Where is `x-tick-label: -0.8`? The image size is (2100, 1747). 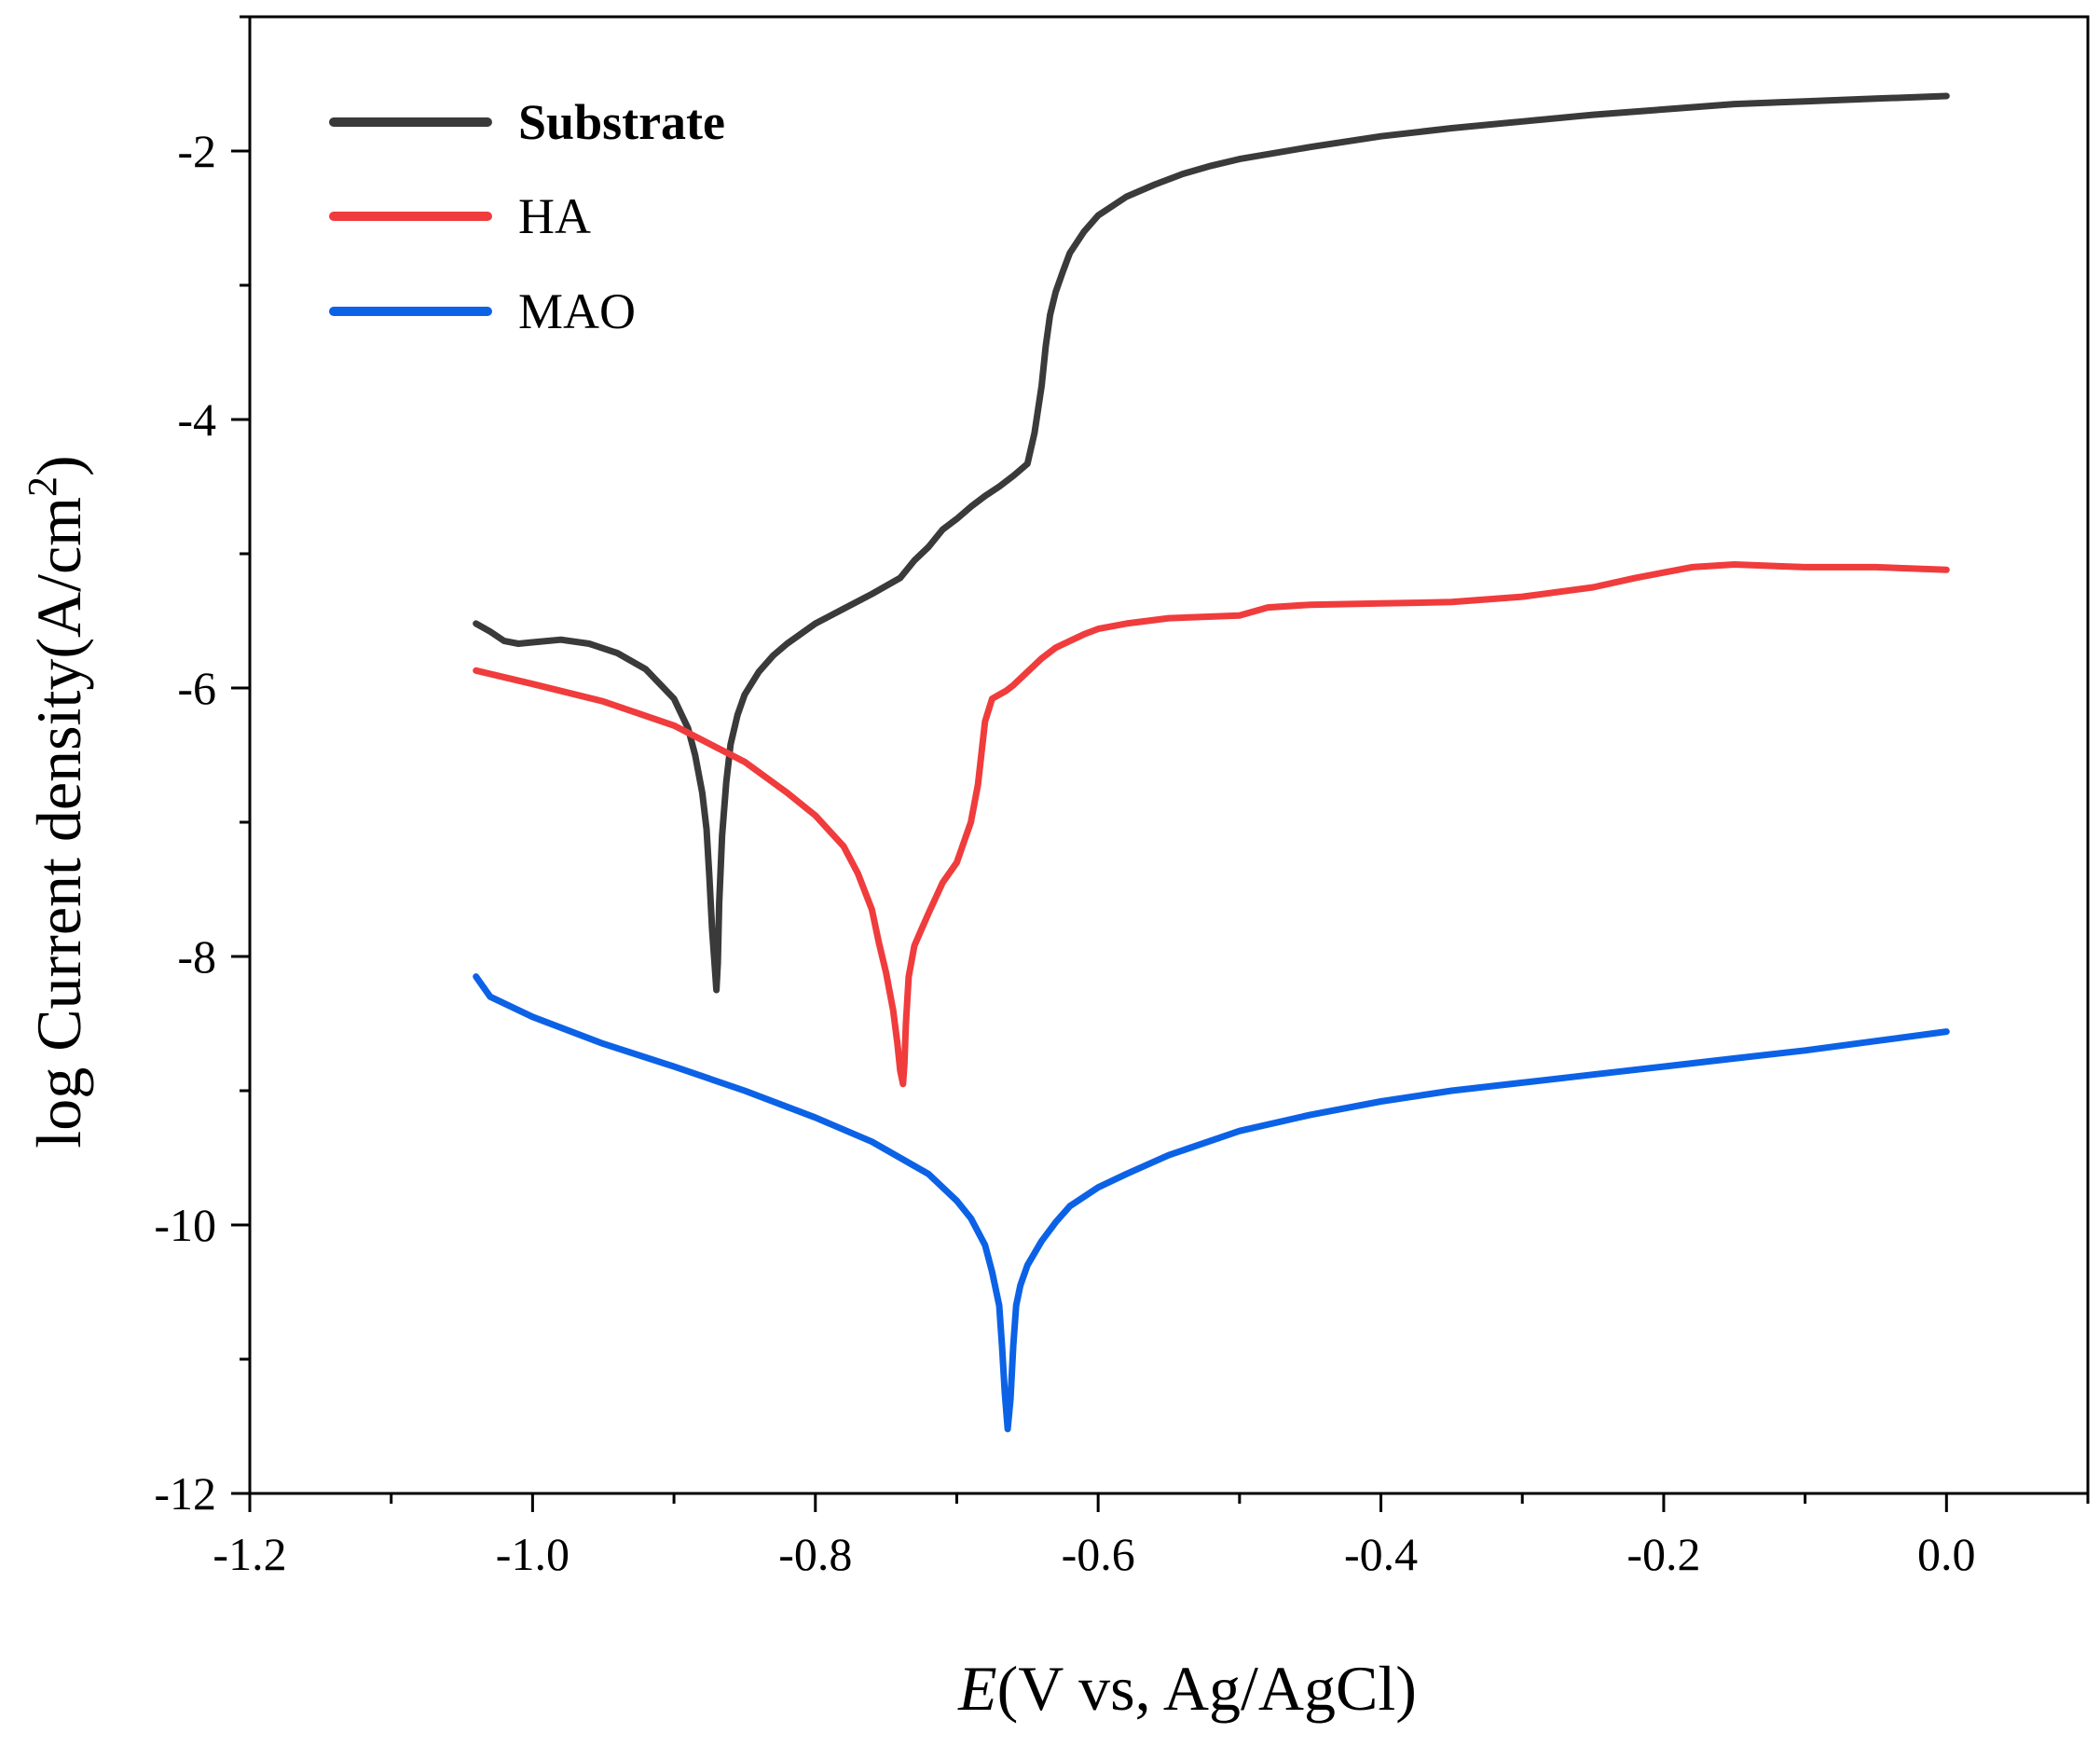 x-tick-label: -0.8 is located at coordinates (815, 1554).